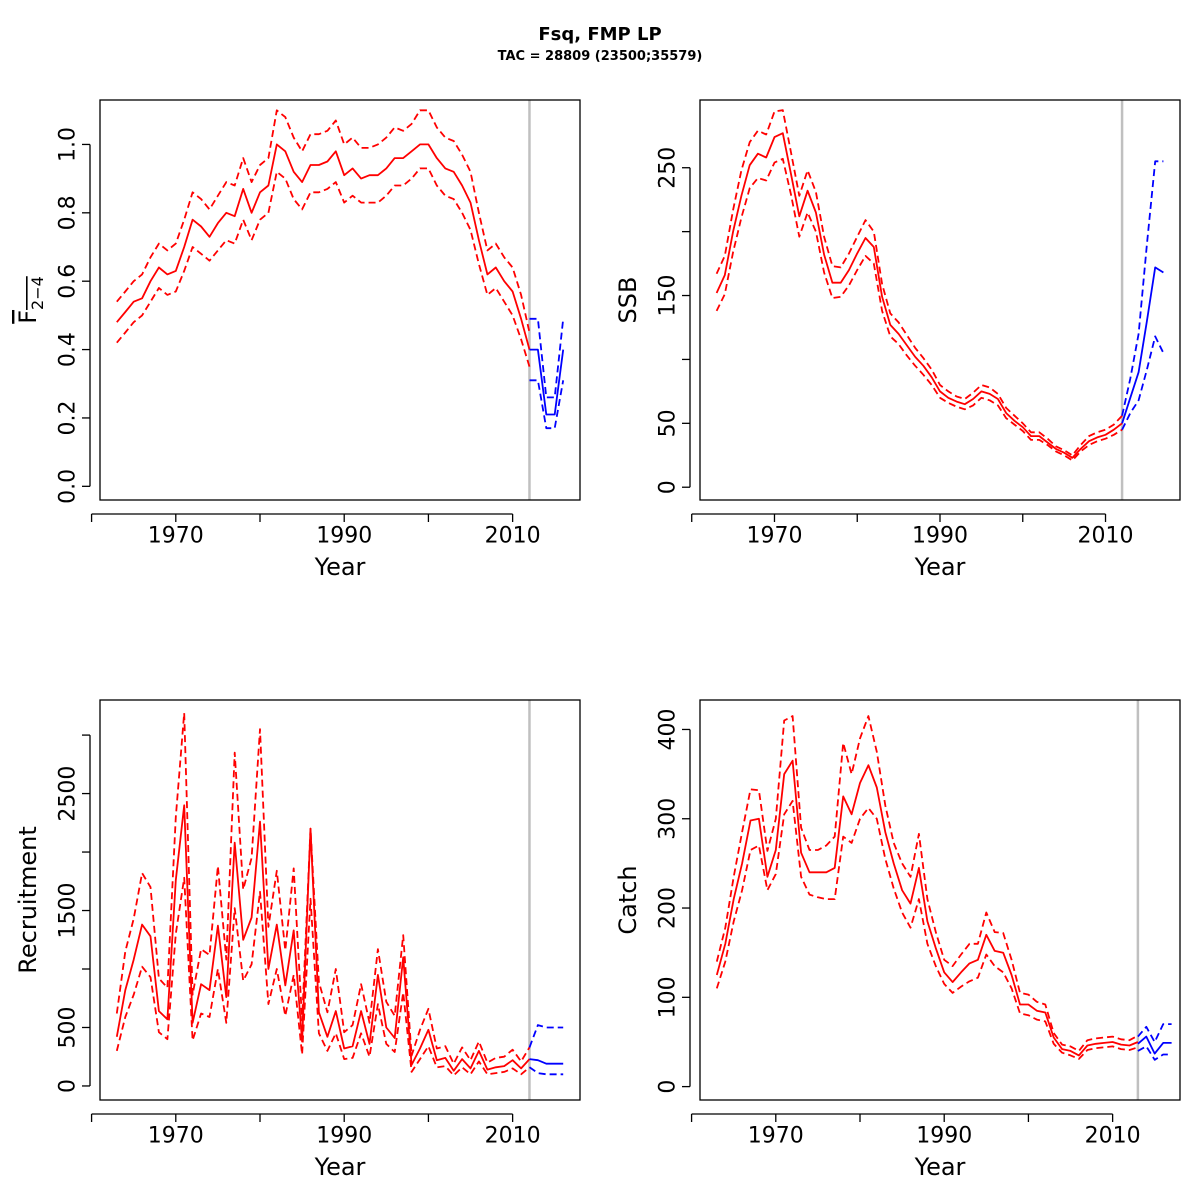  I want to click on y-tick-label: 400, so click(668, 729).